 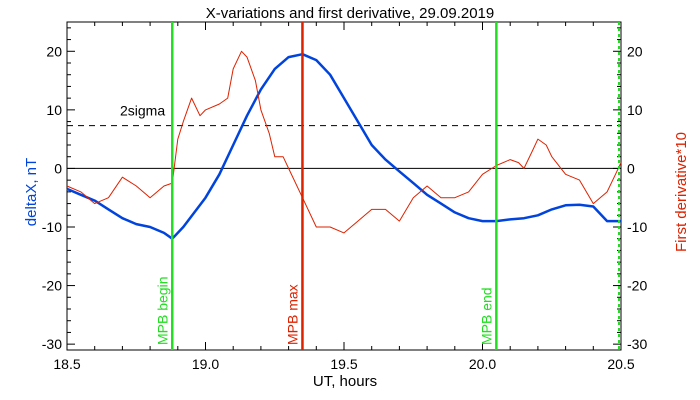 I want to click on y-tick-label-right: -10, so click(x=637, y=227).